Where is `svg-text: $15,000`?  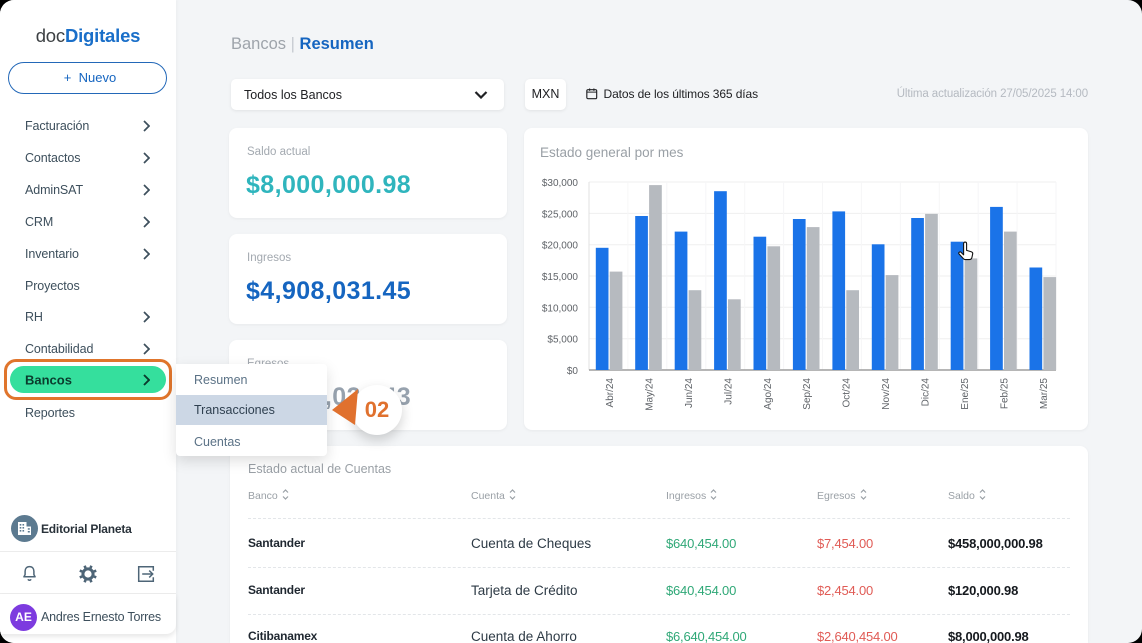 svg-text: $15,000 is located at coordinates (560, 277).